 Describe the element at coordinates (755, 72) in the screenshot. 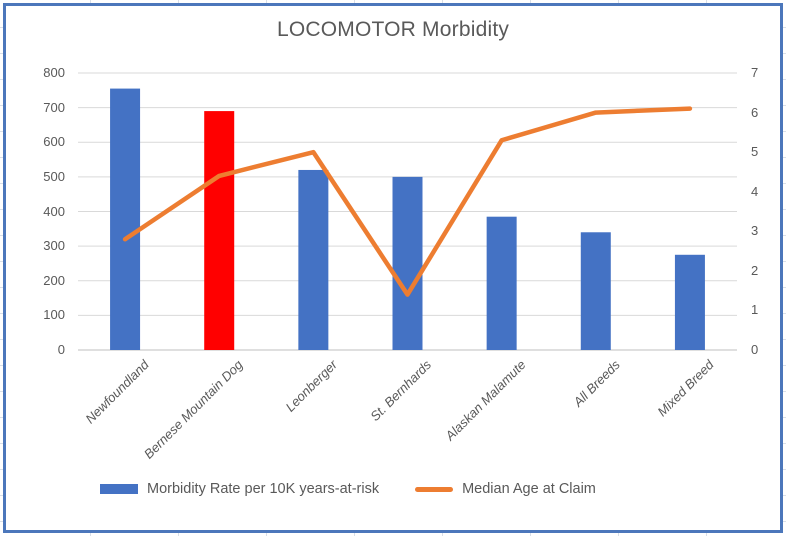

I see `right-axis-tick-7: 7` at that location.